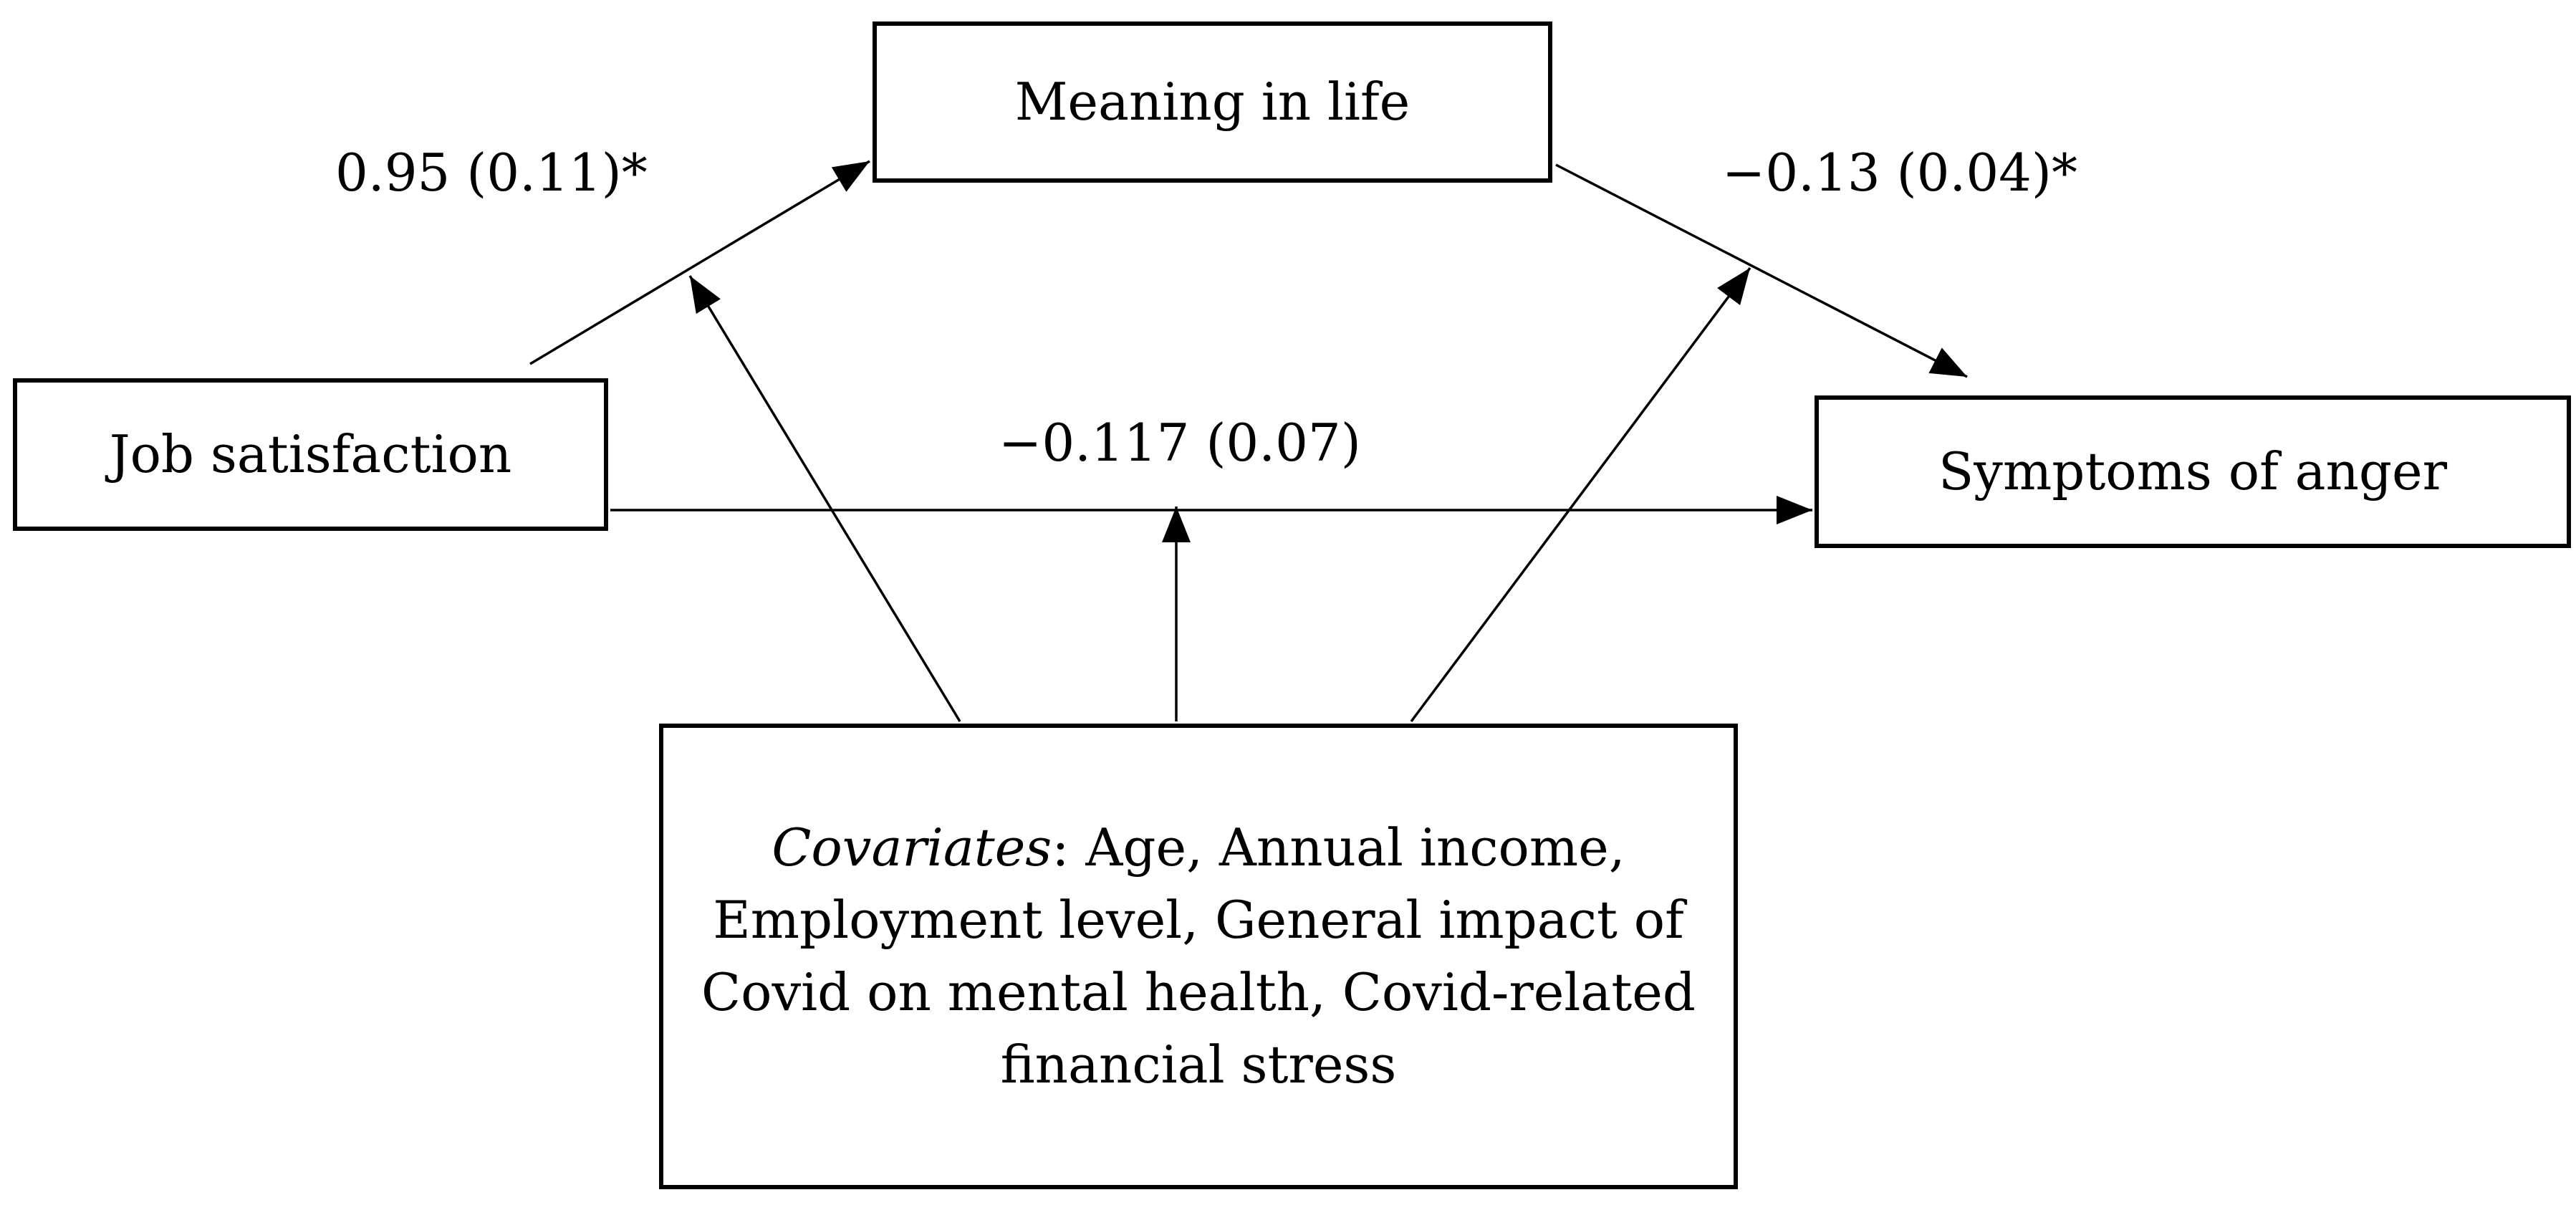 This screenshot has height=1205, width=2576. I want to click on arrow-covariates-to-b-path, so click(1580, 495).